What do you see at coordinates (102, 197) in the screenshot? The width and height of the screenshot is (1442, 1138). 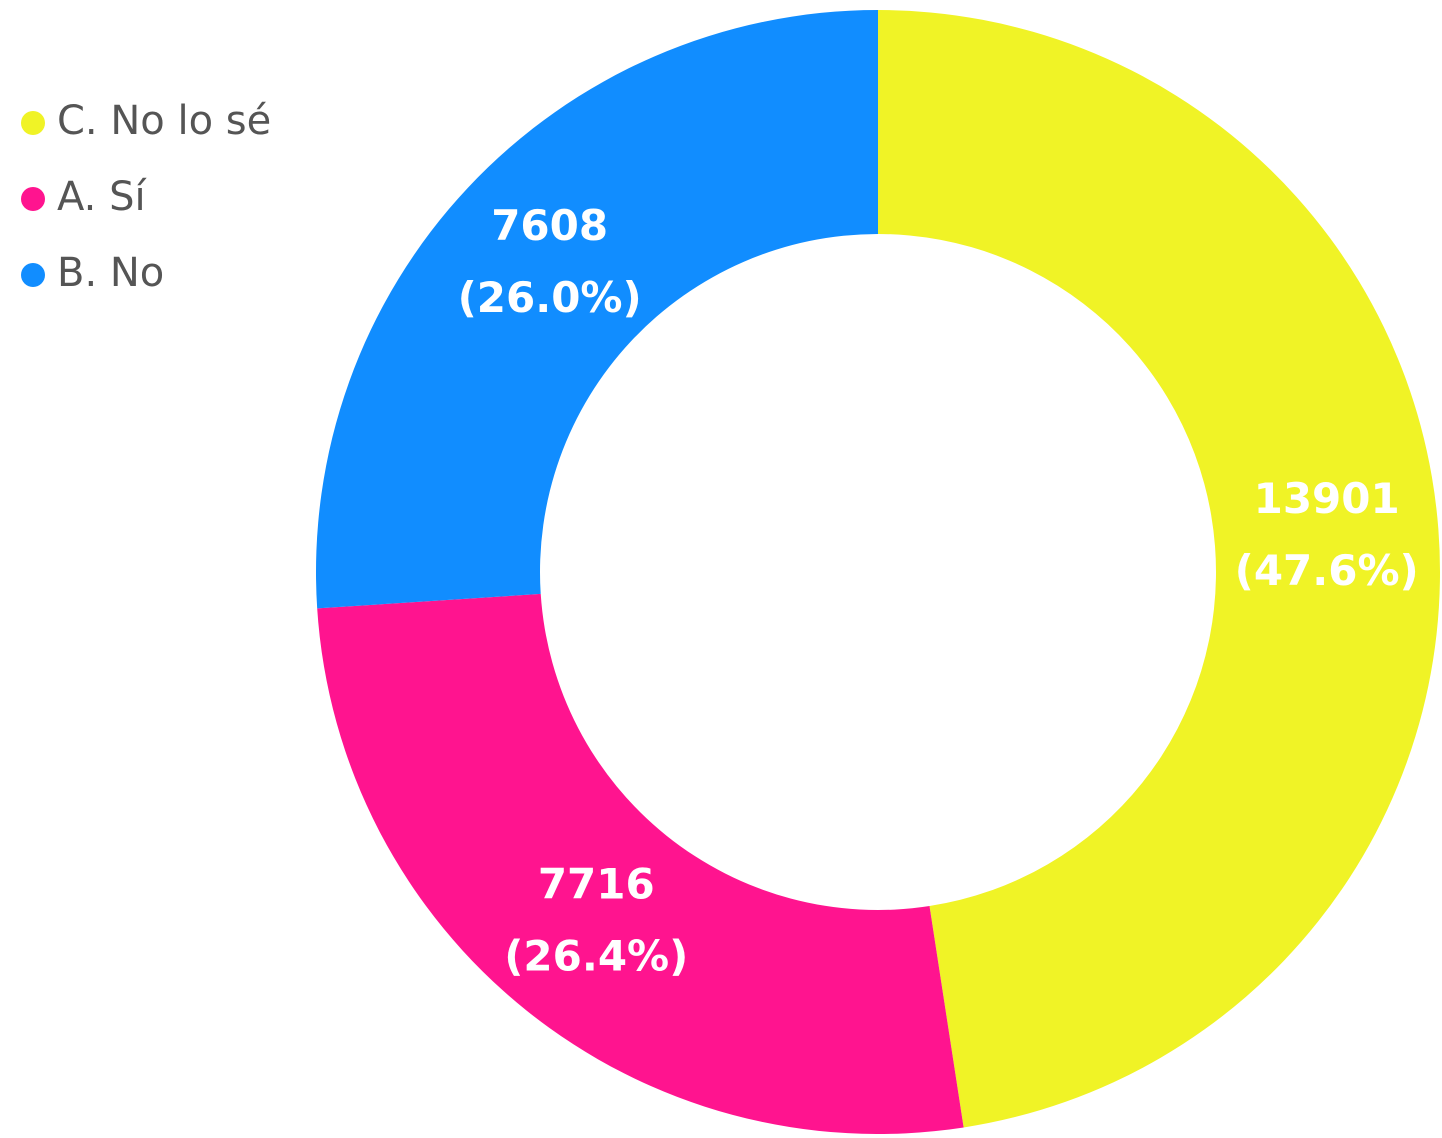 I see `legend-label: A. Sí` at bounding box center [102, 197].